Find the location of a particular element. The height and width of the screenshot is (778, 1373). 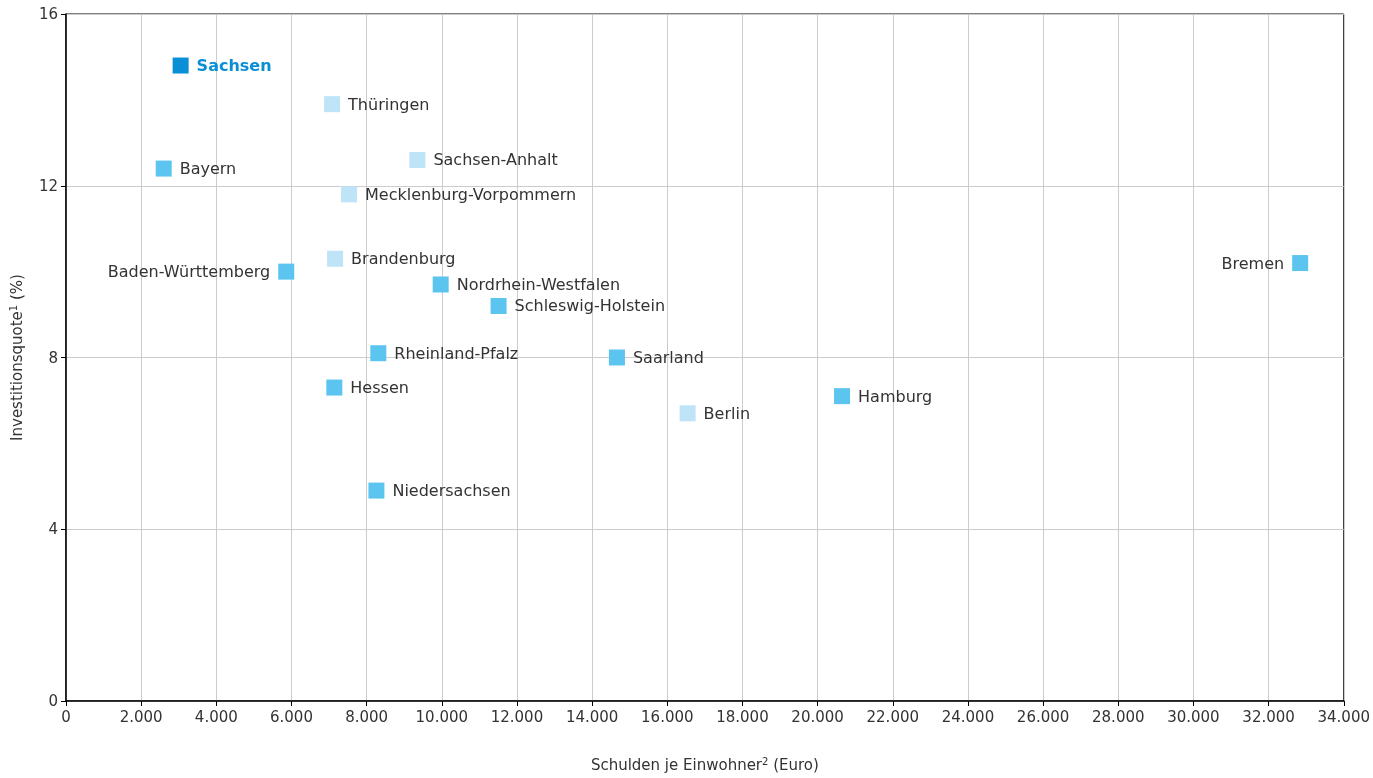

x-tick-label: 18.000 is located at coordinates (742, 716).